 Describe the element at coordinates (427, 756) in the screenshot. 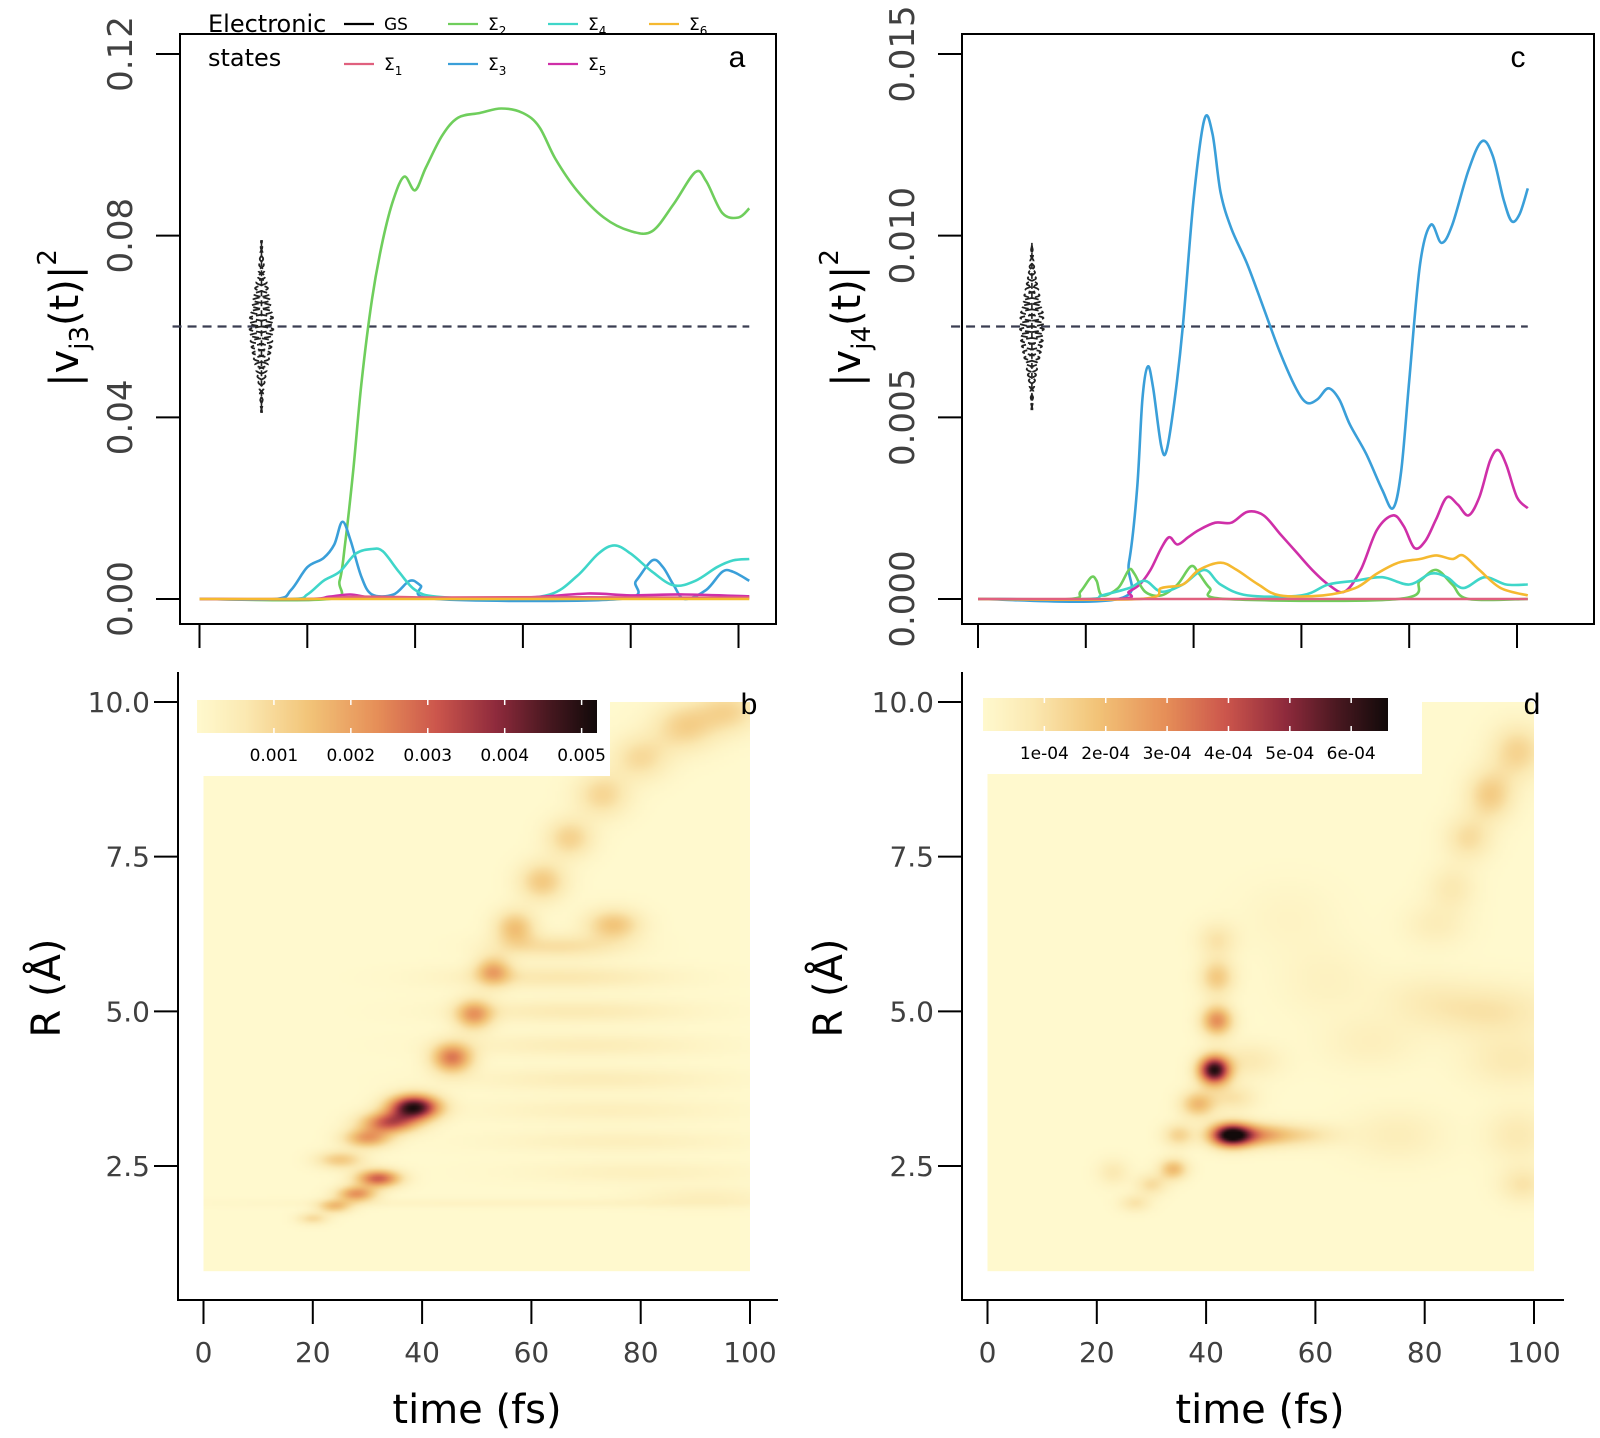

I see `colorbar-tick-label: 0.003` at that location.